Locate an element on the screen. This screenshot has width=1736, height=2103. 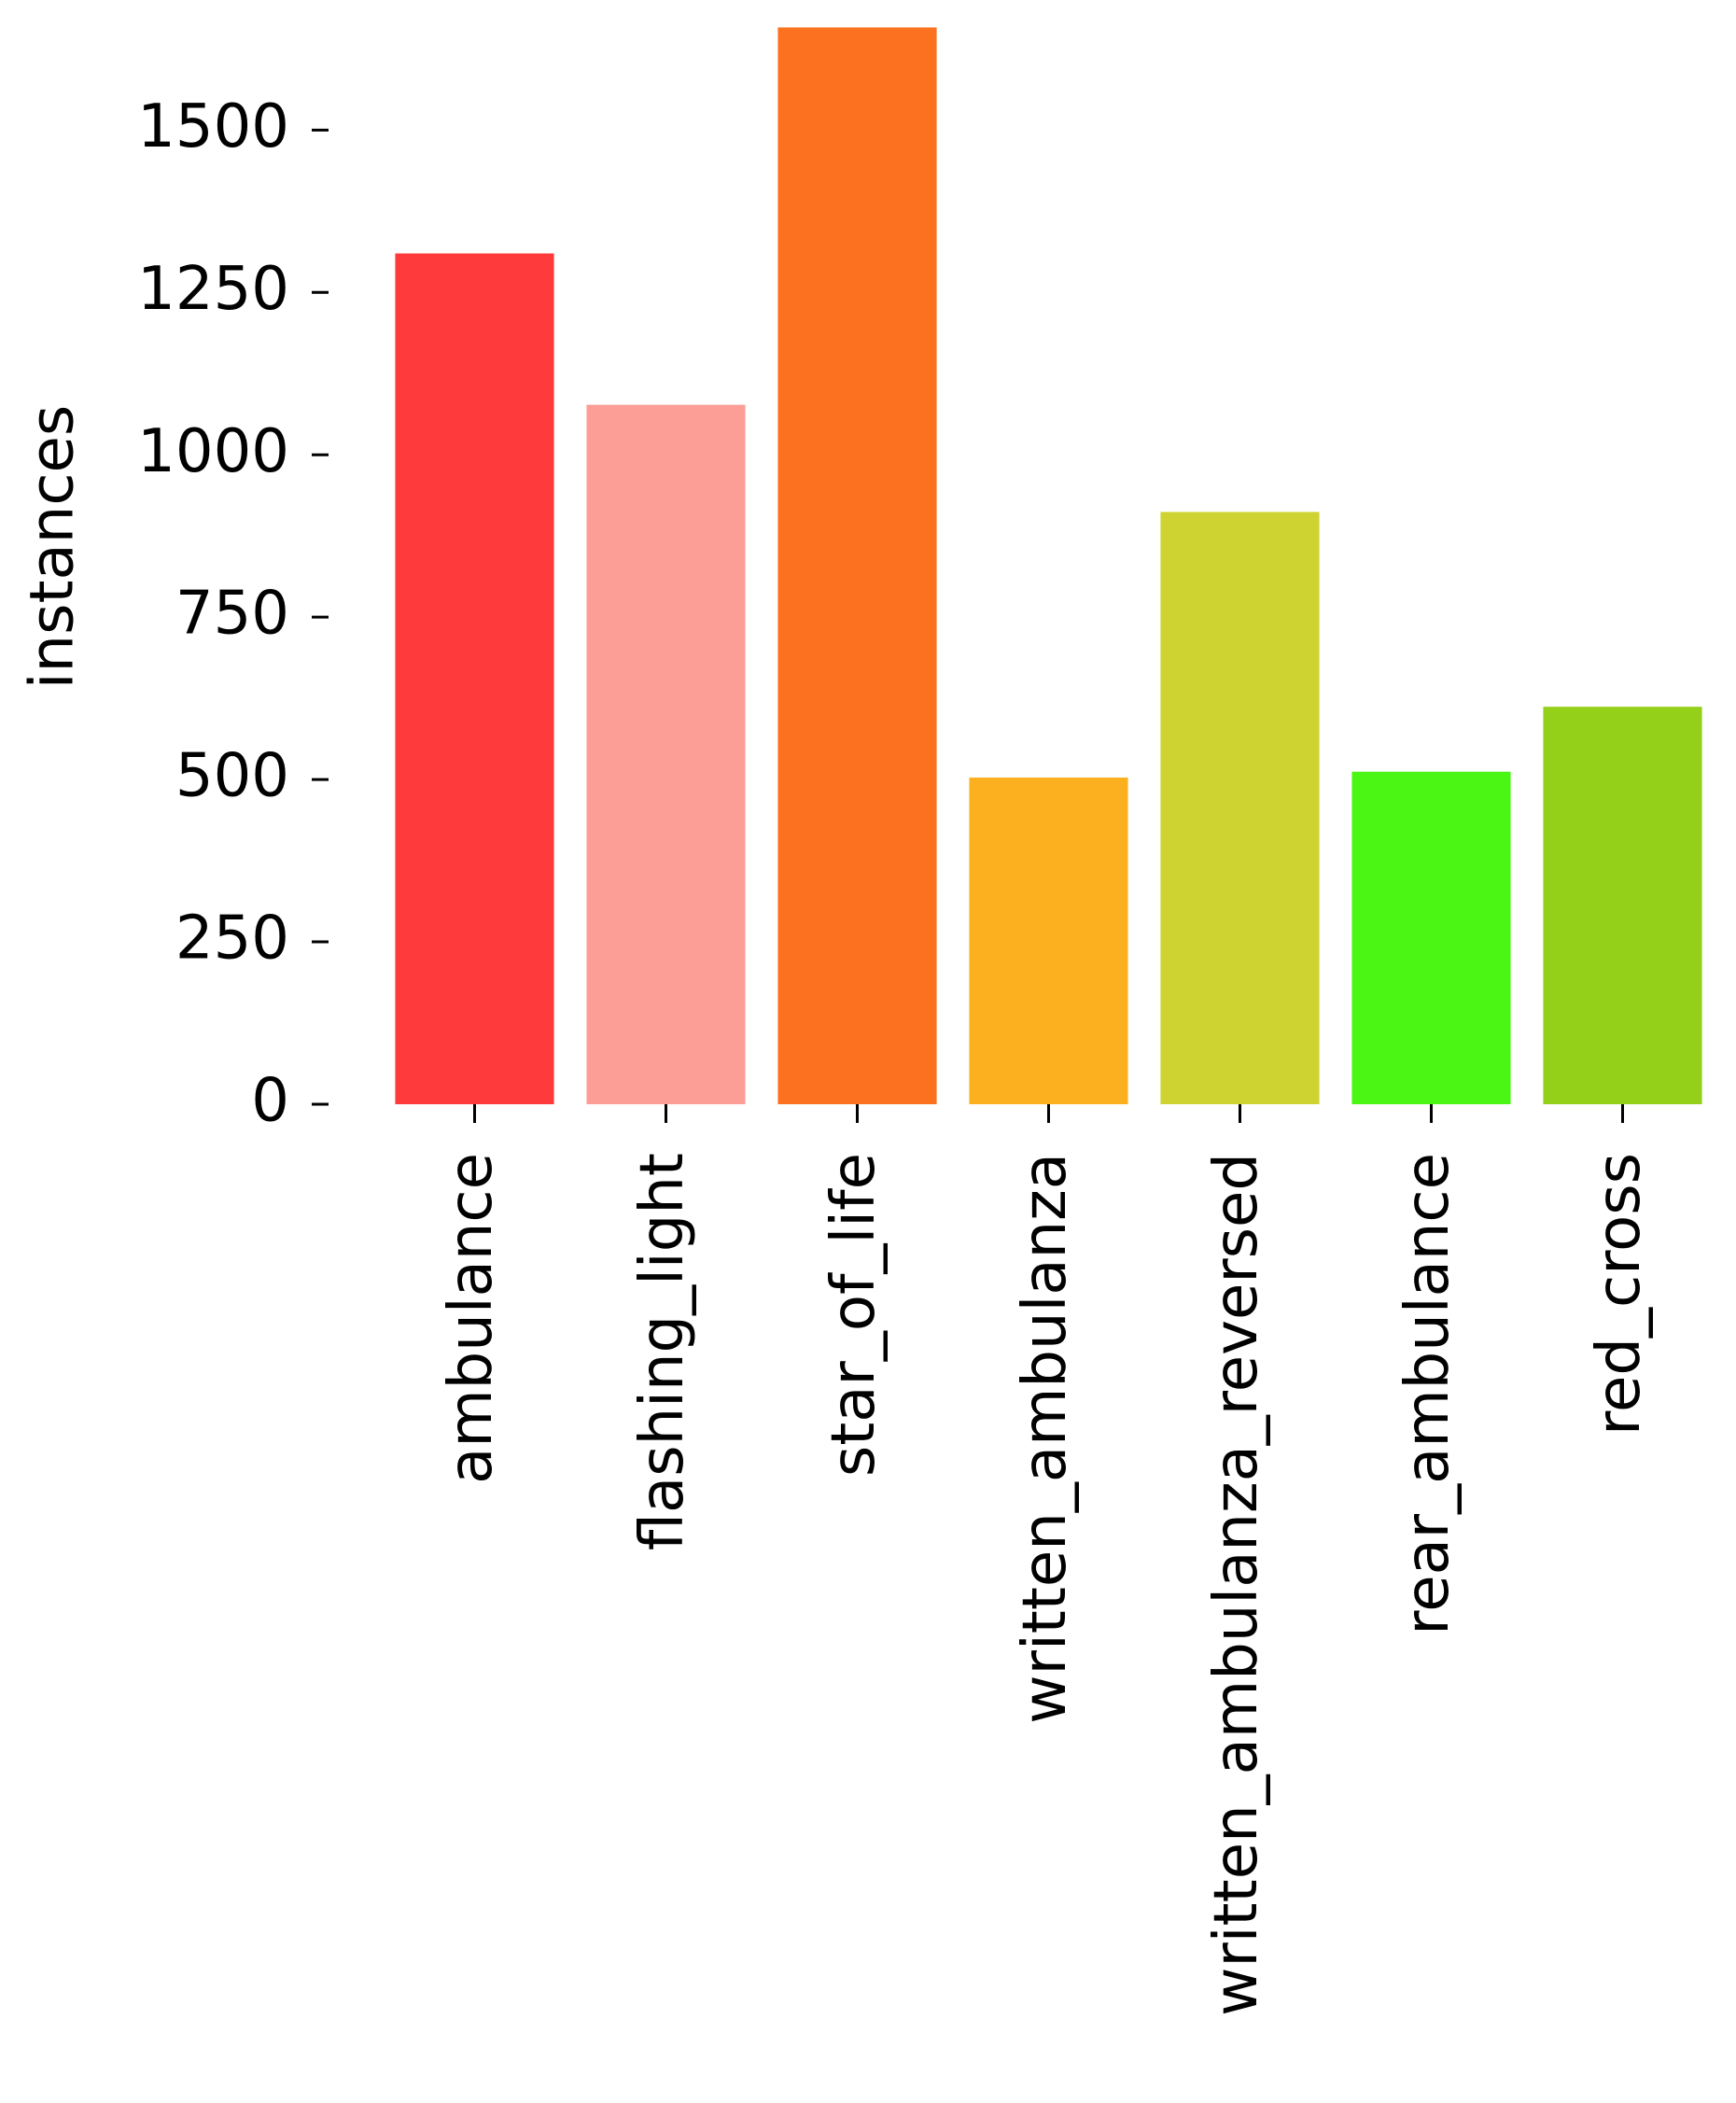
y-tick-label: 1000 is located at coordinates (213, 452).